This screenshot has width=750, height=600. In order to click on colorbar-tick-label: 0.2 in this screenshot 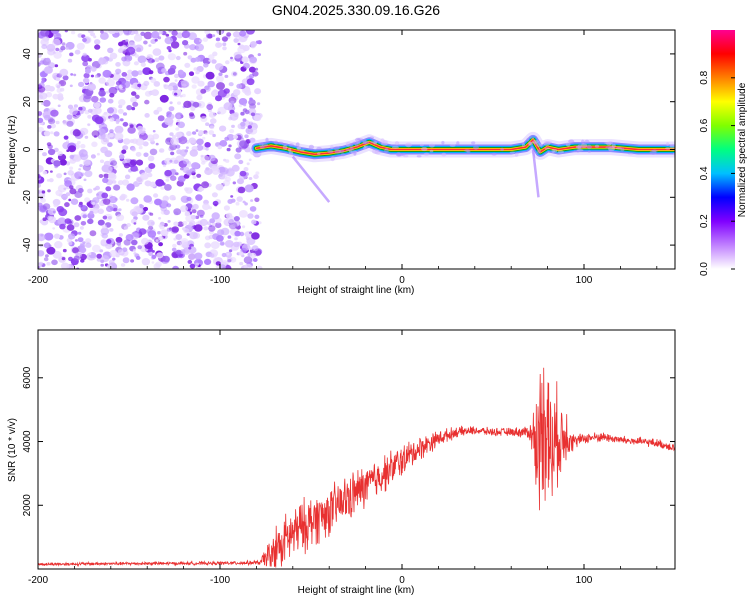, I will do `click(704, 221)`.